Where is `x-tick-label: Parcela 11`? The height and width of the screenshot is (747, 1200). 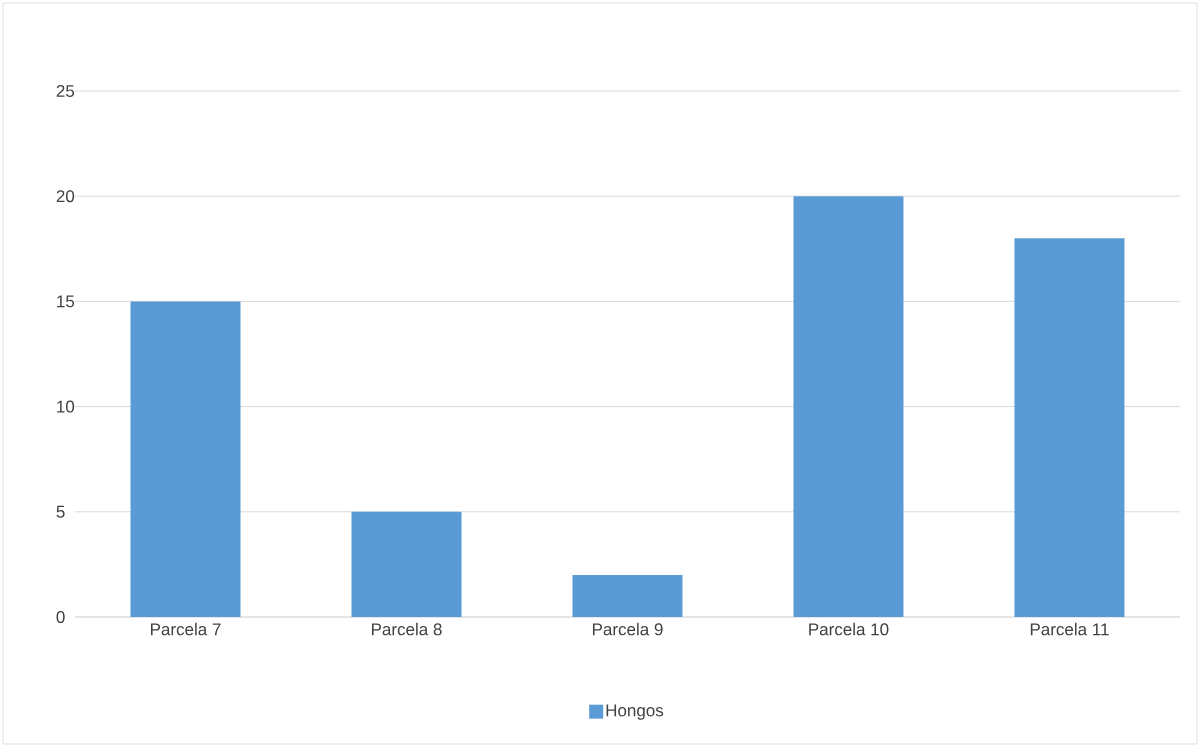
x-tick-label: Parcela 11 is located at coordinates (1069, 629).